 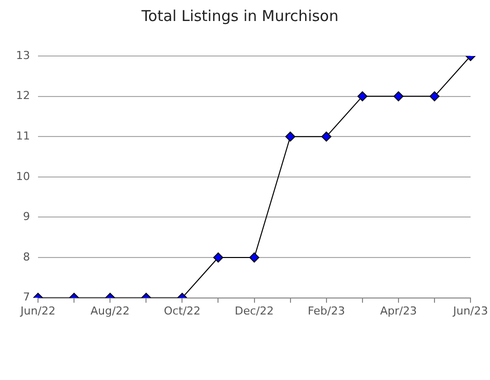 I want to click on x-tick-label: Dec/22, so click(x=254, y=311).